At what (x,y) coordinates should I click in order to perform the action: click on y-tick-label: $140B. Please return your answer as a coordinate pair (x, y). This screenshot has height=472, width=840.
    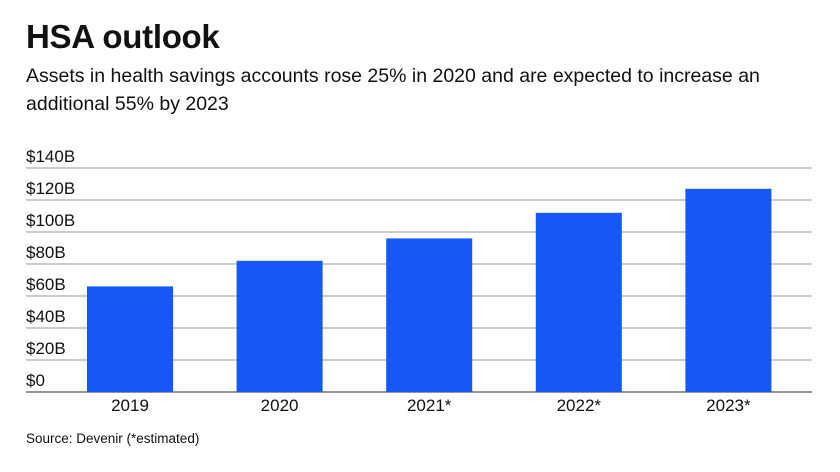
    Looking at the image, I should click on (50, 156).